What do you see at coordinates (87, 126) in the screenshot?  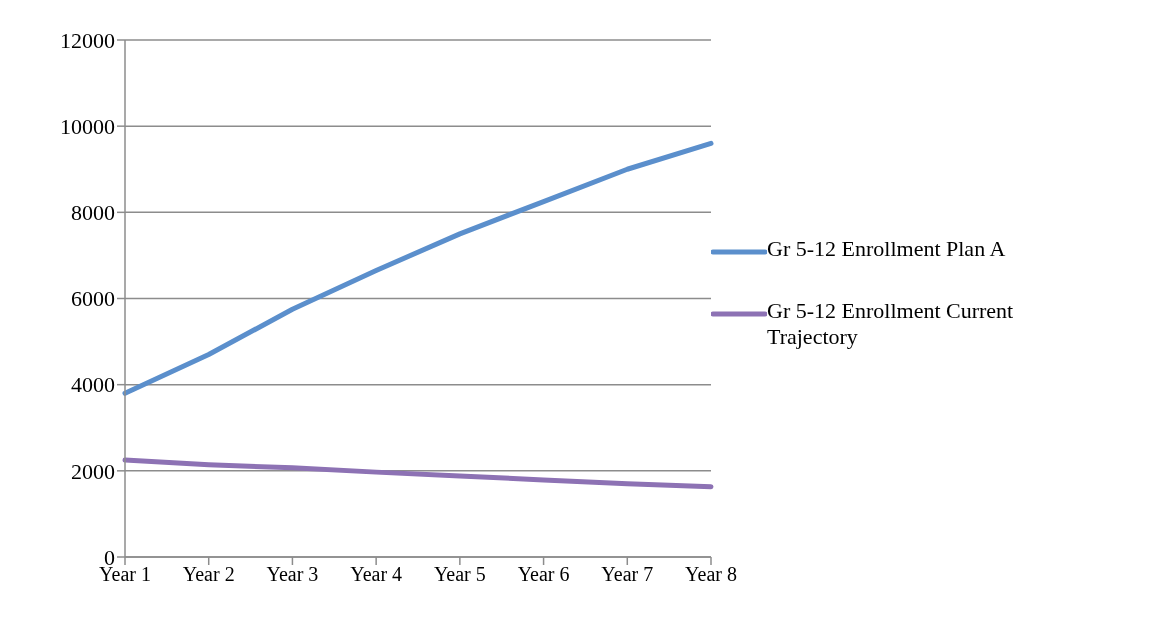 I see `y-tick-label: 10000` at bounding box center [87, 126].